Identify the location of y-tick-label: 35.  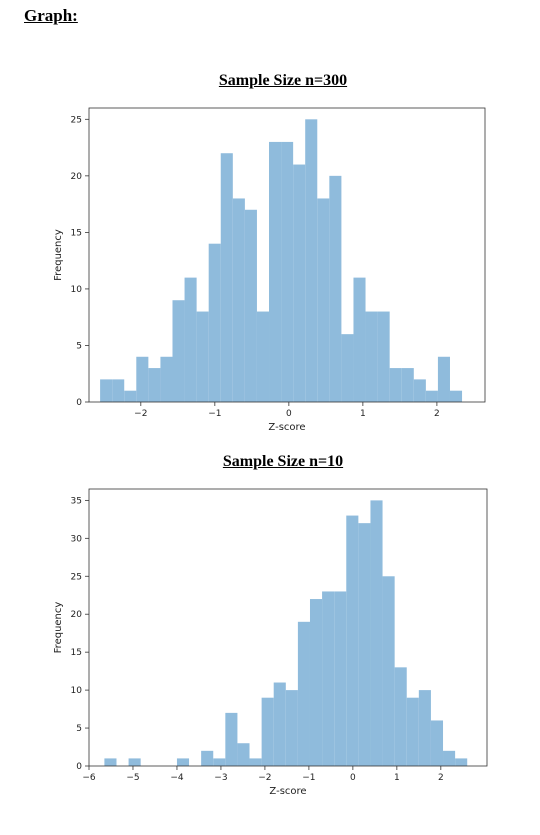
(76, 501).